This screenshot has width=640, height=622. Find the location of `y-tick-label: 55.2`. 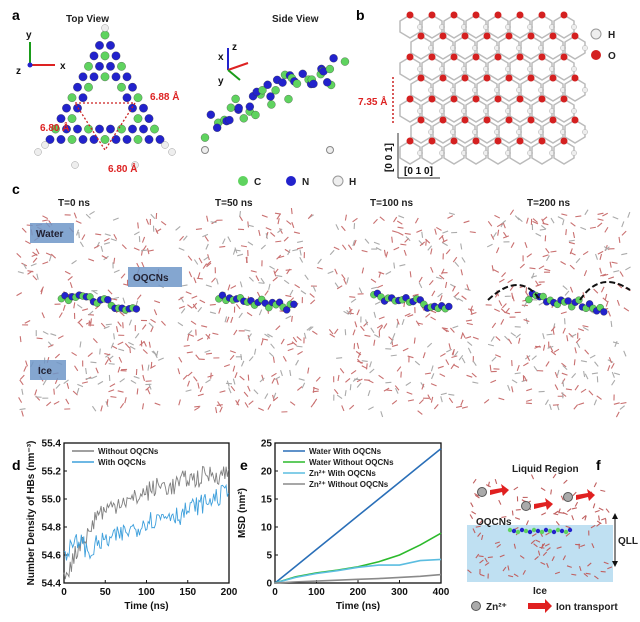

y-tick-label: 55.2 is located at coordinates (52, 472).